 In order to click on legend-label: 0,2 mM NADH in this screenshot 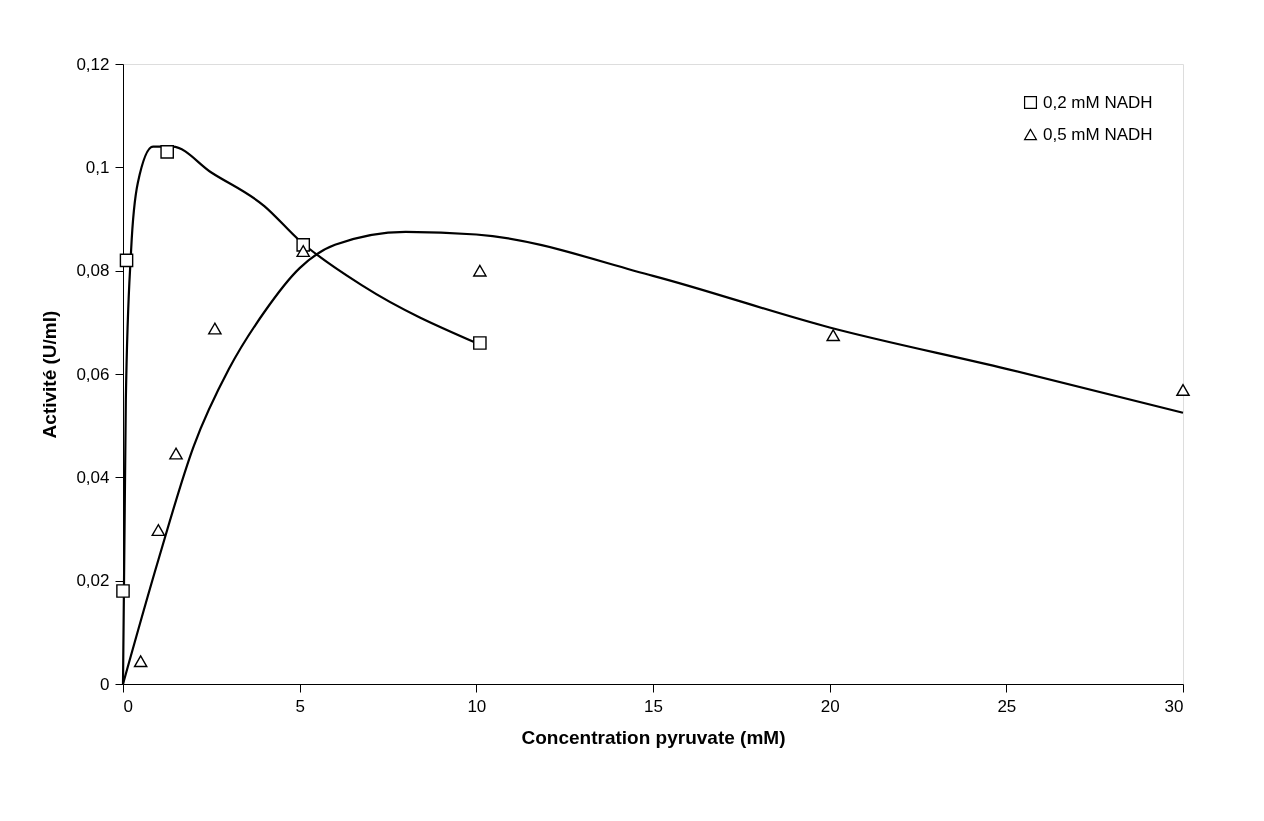, I will do `click(1098, 102)`.